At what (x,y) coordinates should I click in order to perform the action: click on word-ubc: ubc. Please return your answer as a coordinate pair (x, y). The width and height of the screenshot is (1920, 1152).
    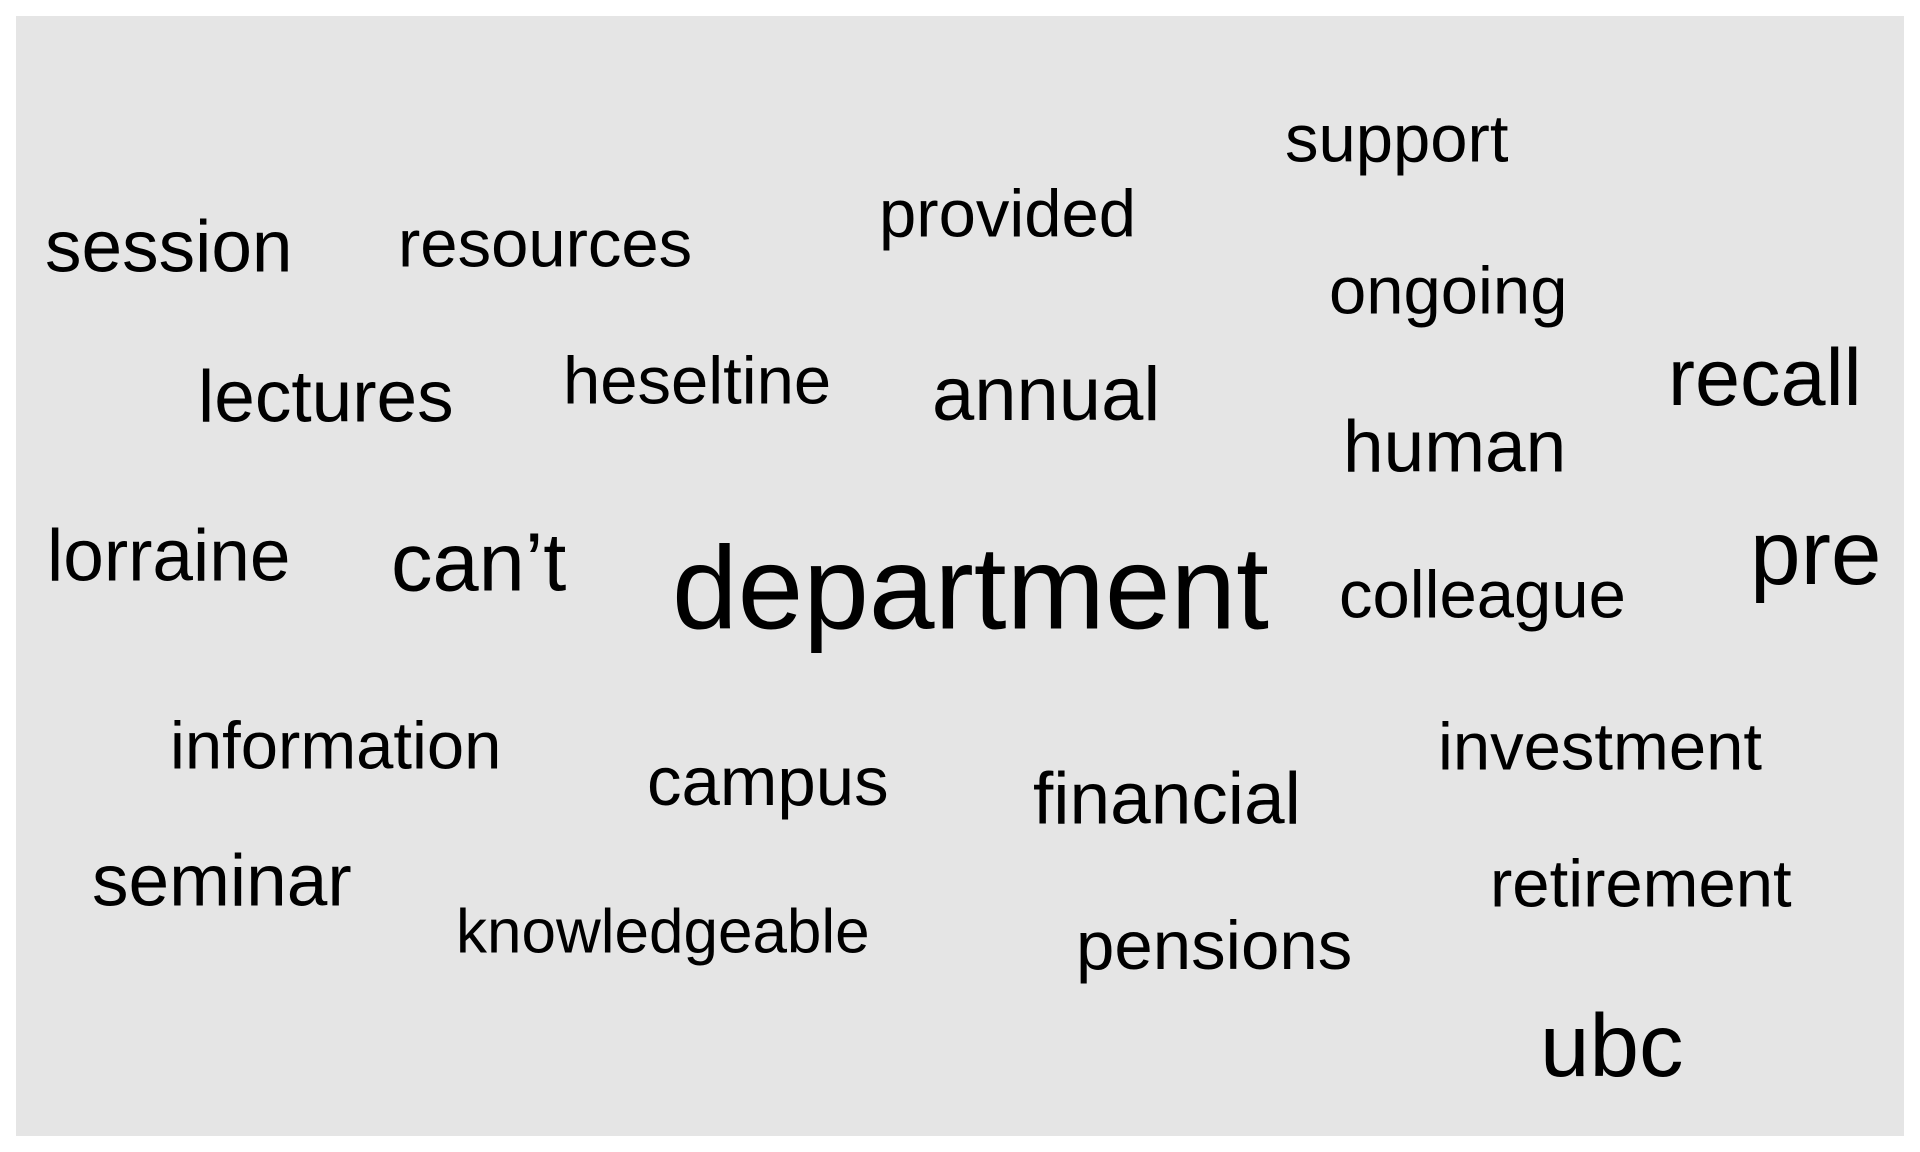
    Looking at the image, I should click on (1612, 1044).